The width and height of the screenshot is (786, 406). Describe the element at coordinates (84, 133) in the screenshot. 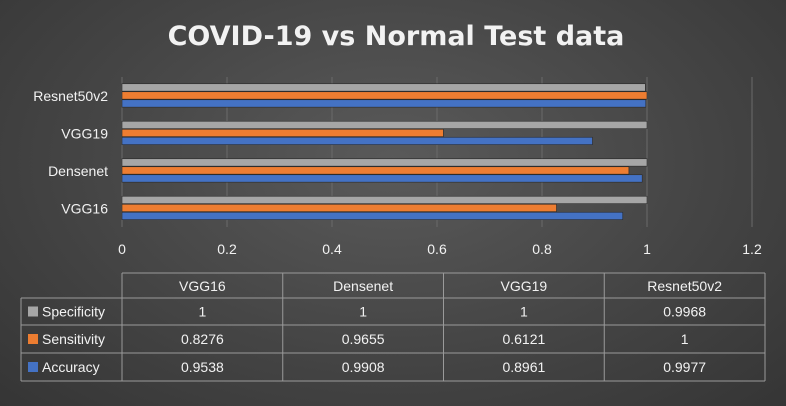

I see `category-label: VGG19` at that location.